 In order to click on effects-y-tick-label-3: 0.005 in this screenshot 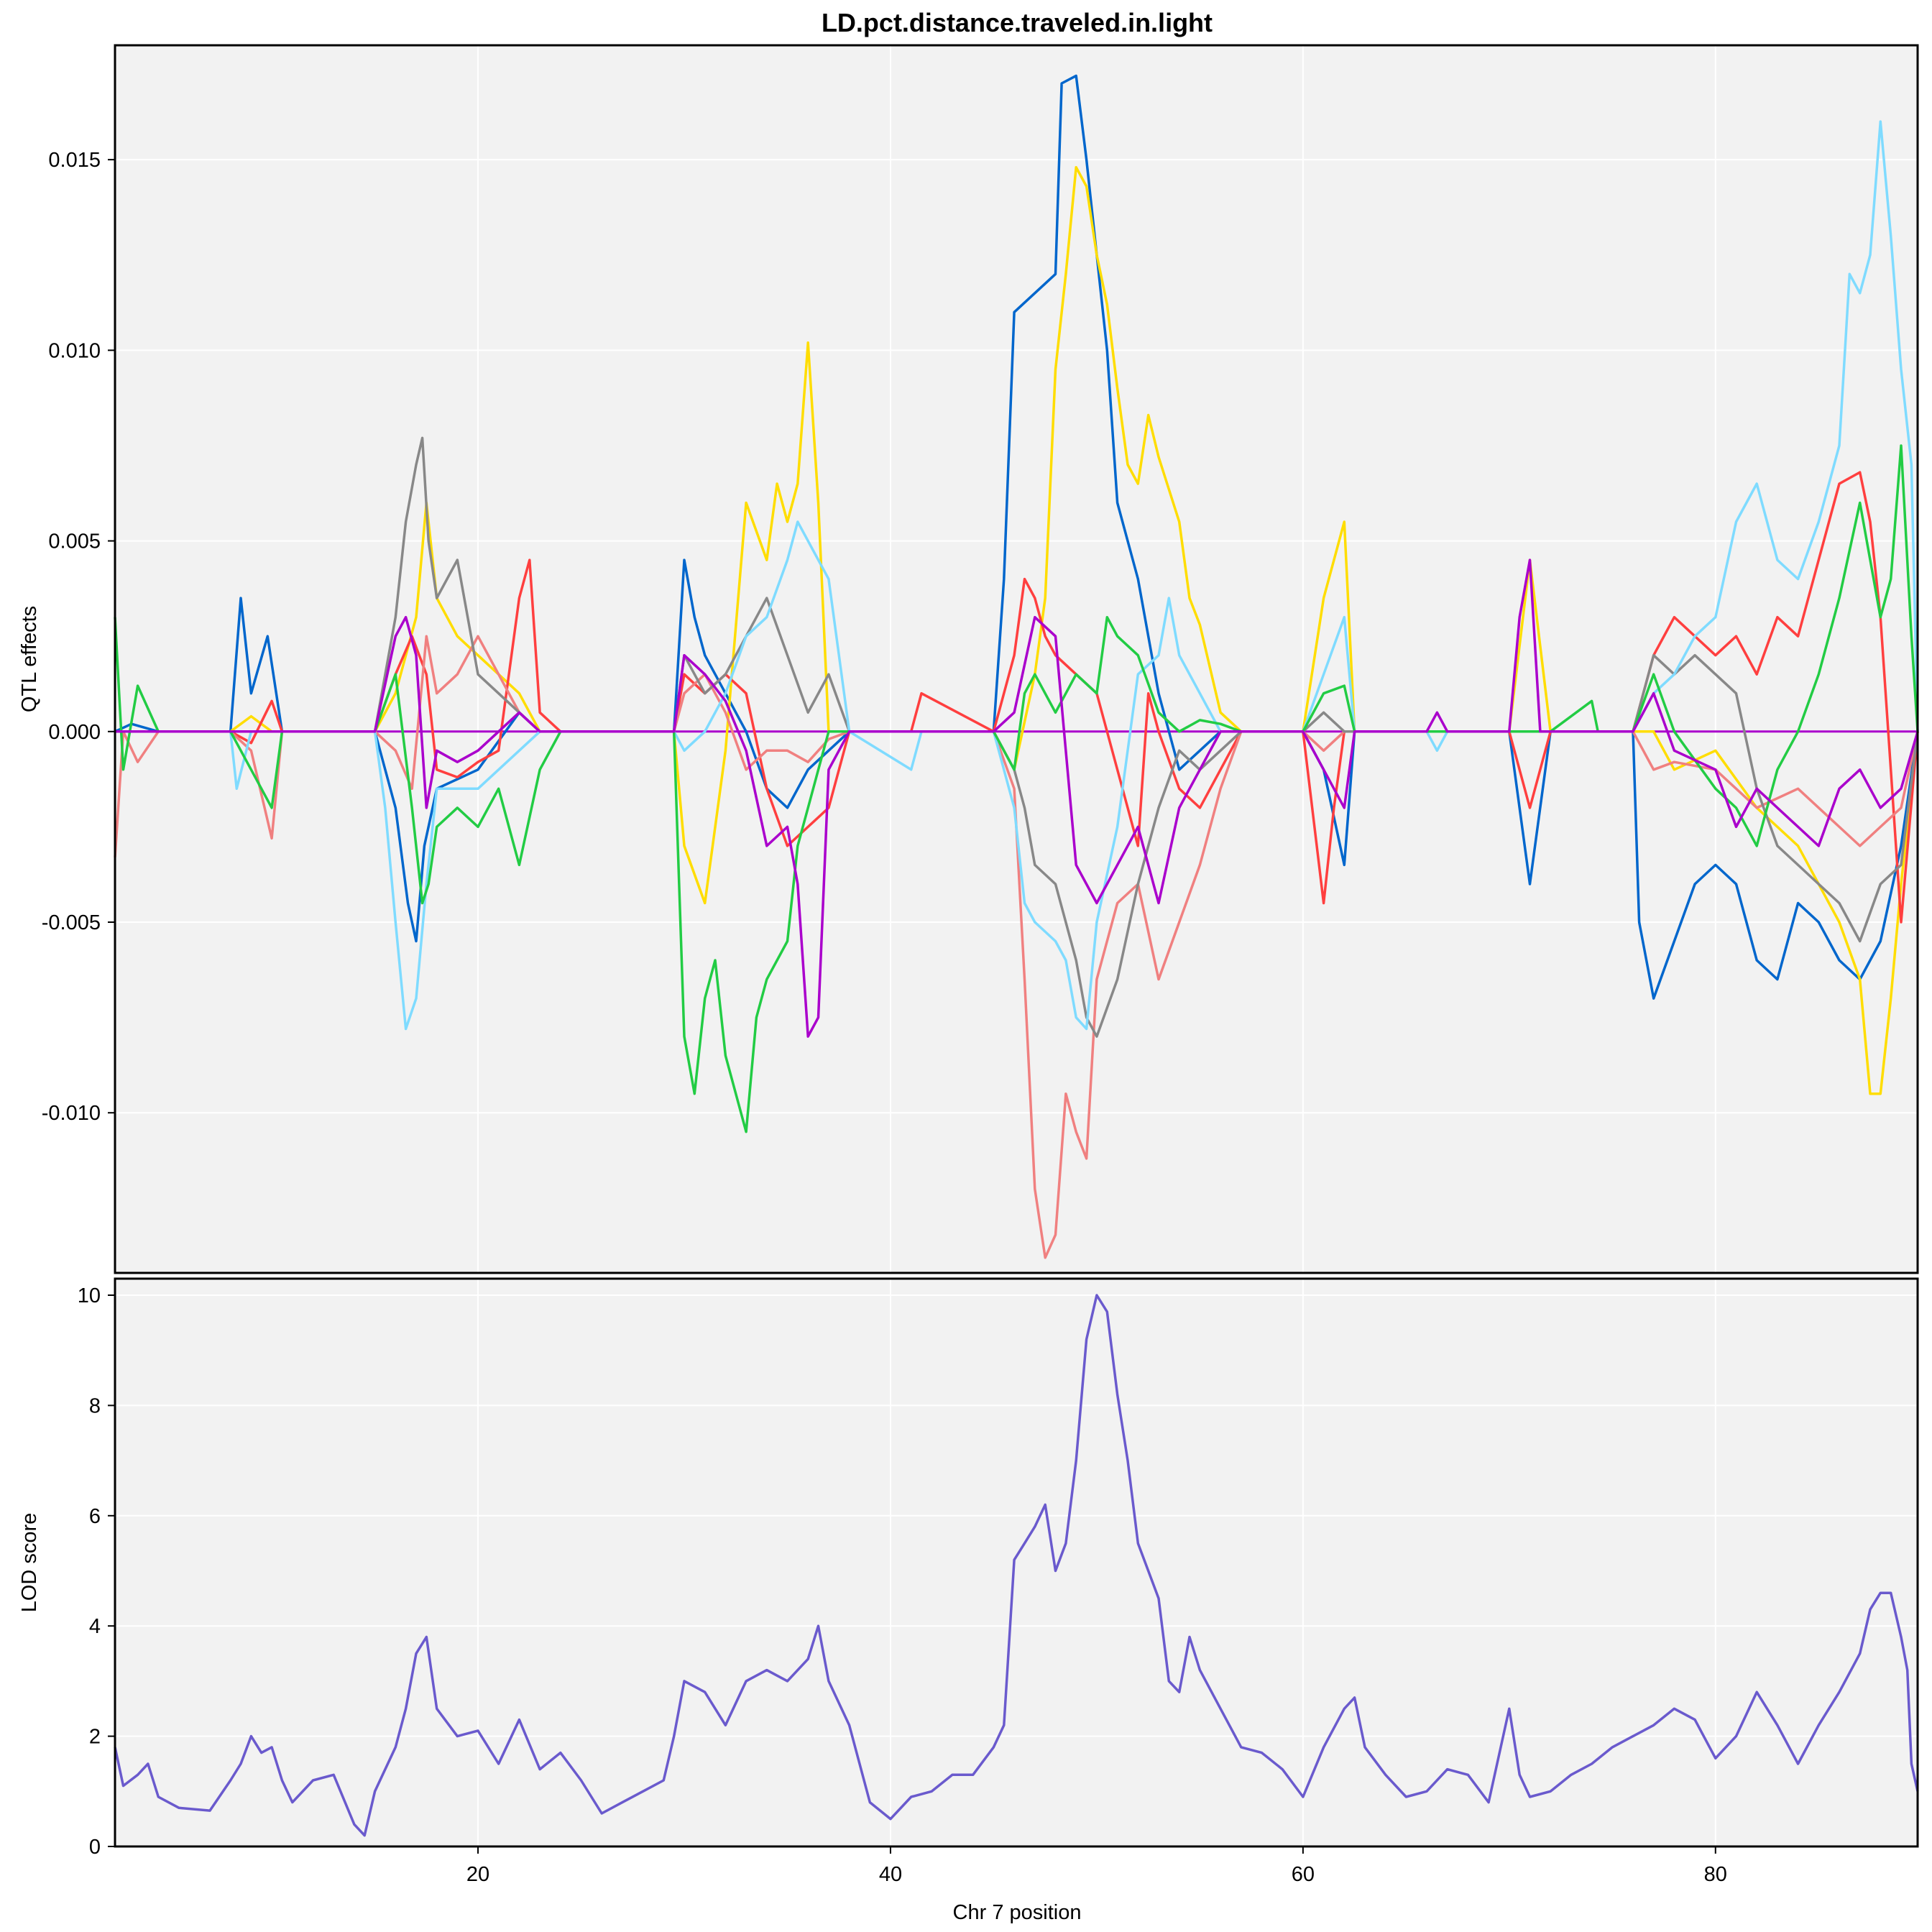, I will do `click(74, 541)`.